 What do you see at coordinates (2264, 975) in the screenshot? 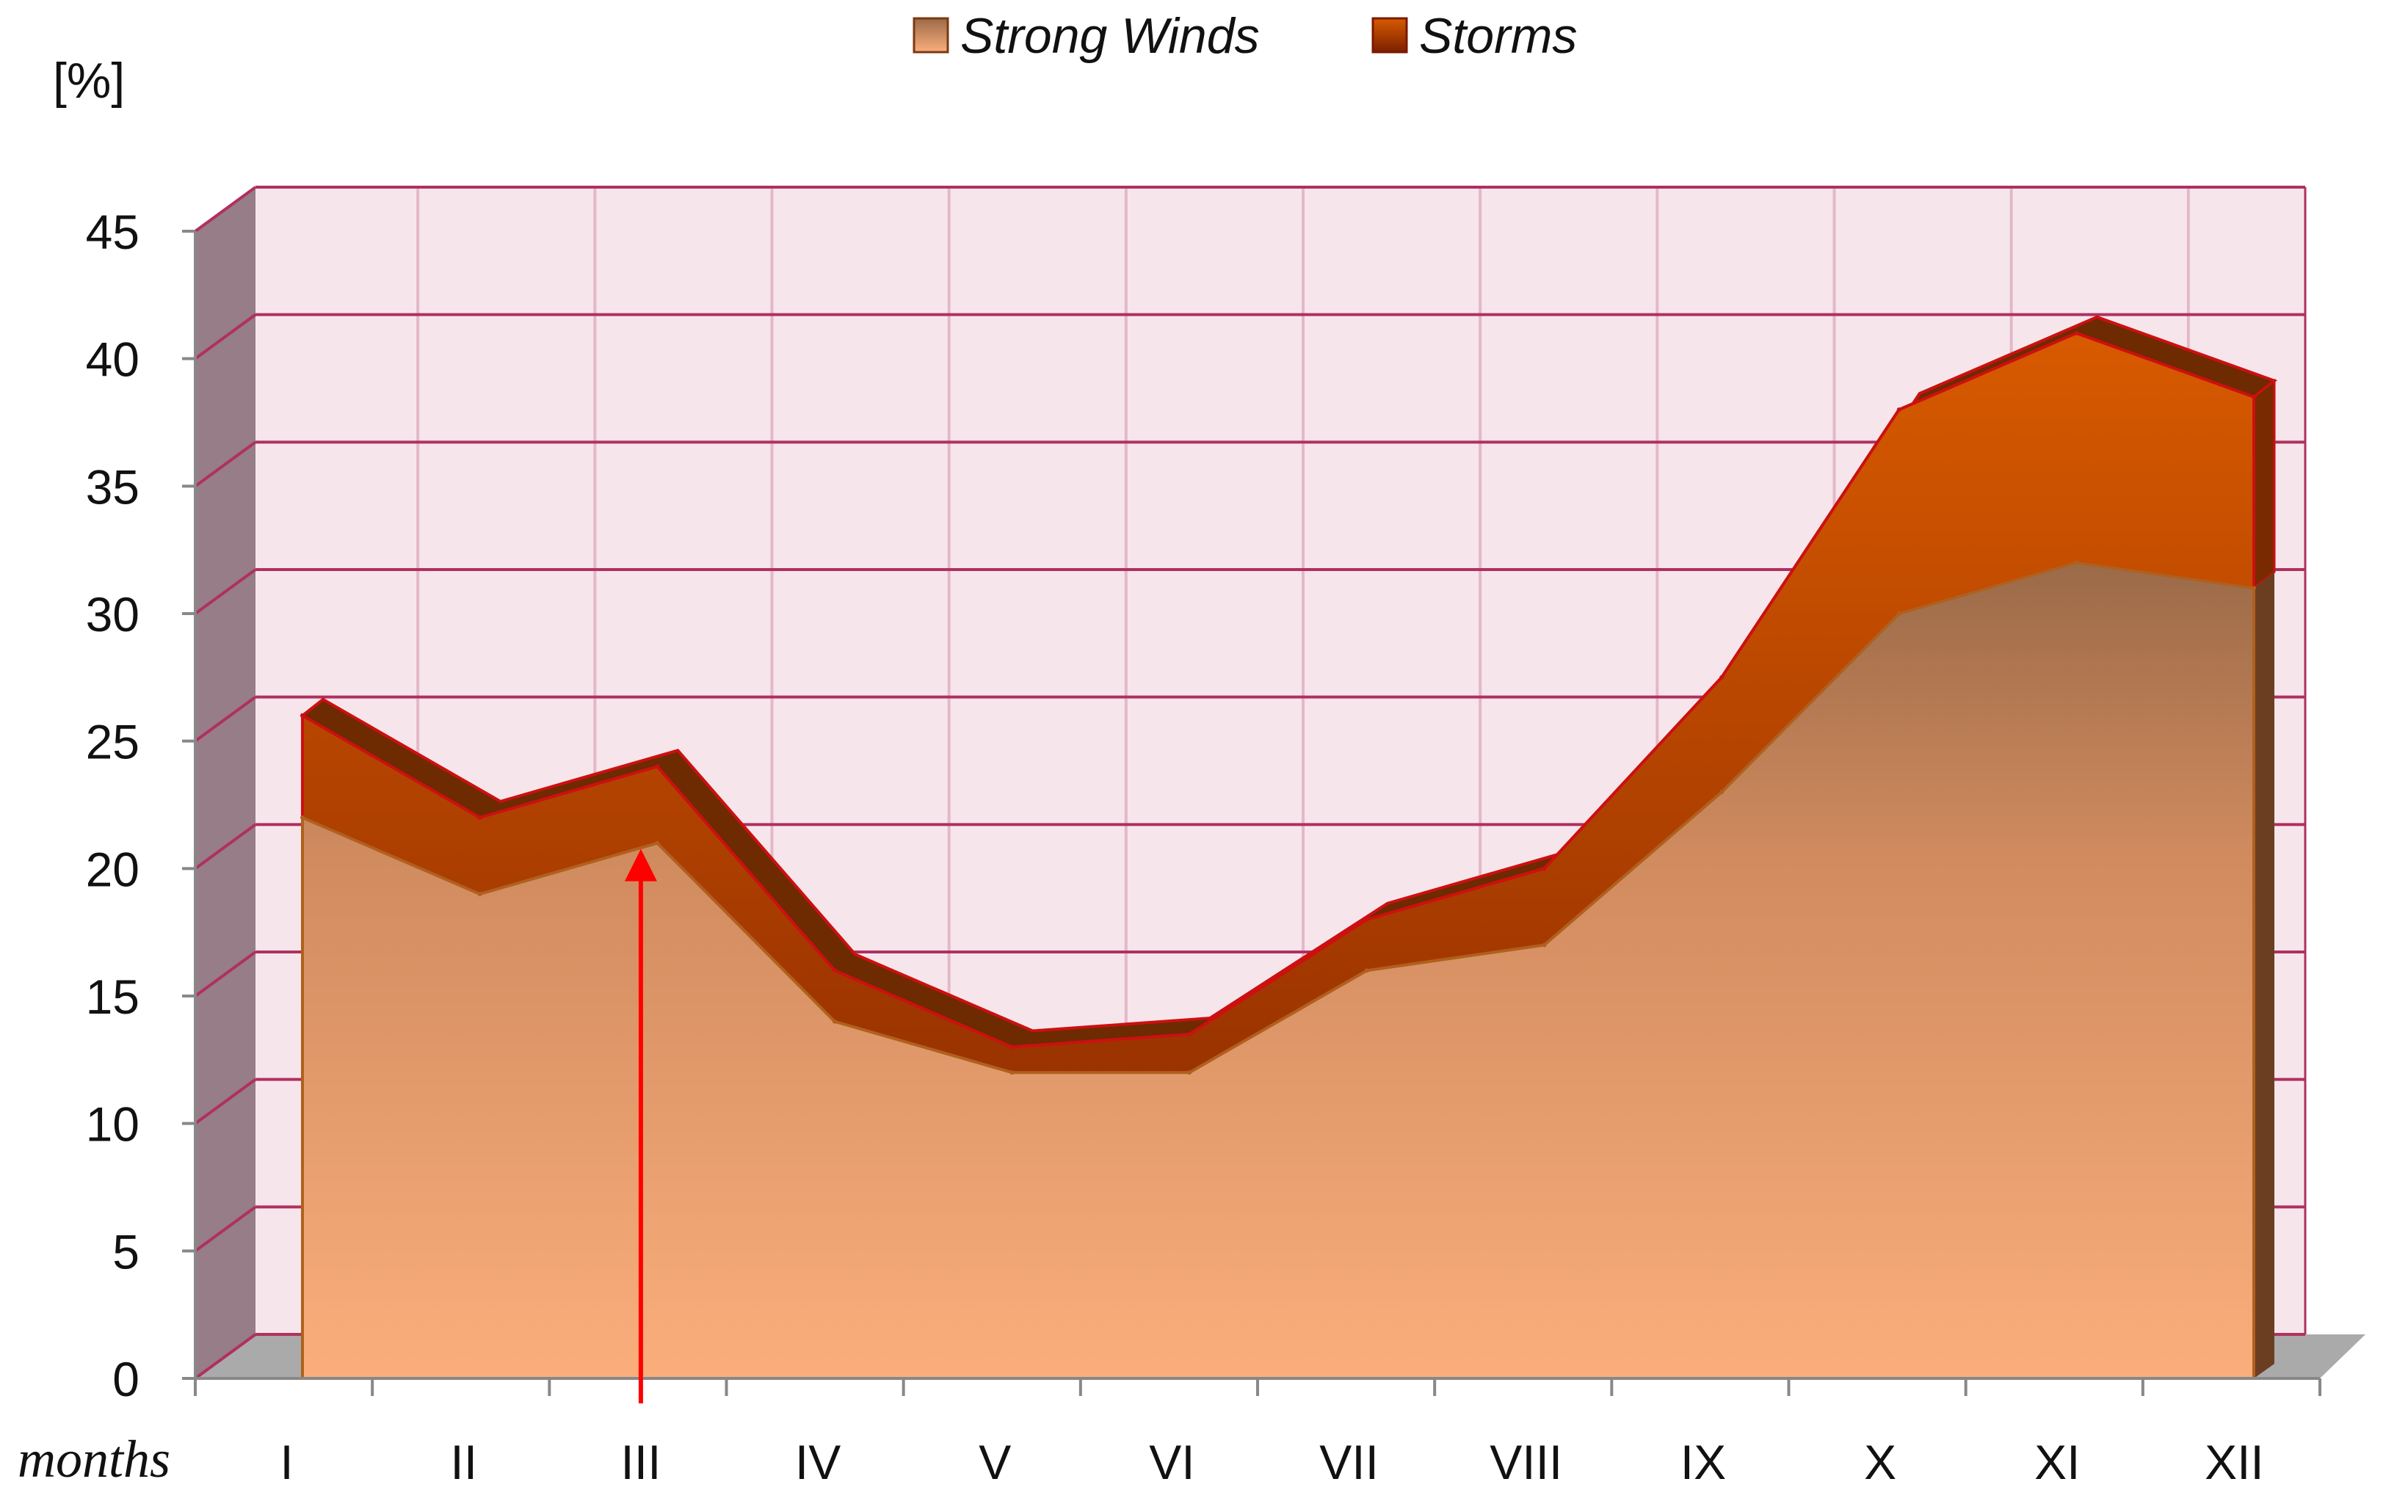
I see `strong-winds-side-face` at bounding box center [2264, 975].